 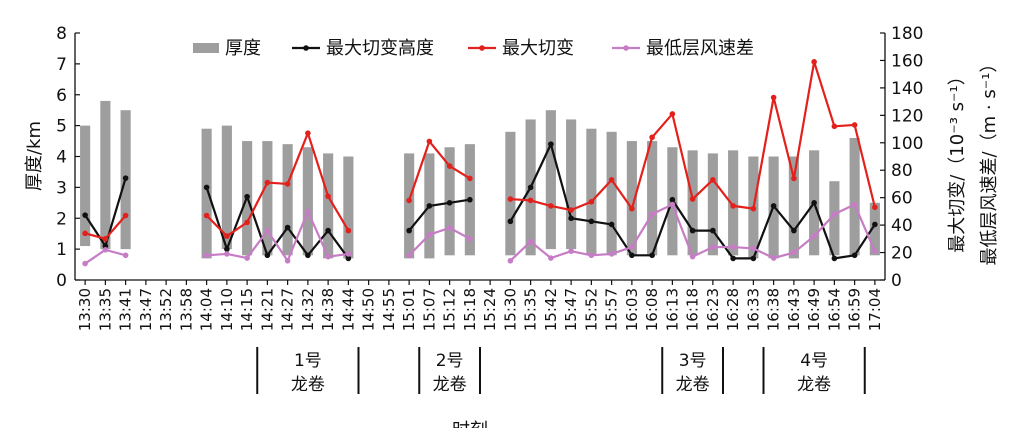 What do you see at coordinates (288, 309) in the screenshot?
I see `x-tick-label: 14:27` at bounding box center [288, 309].